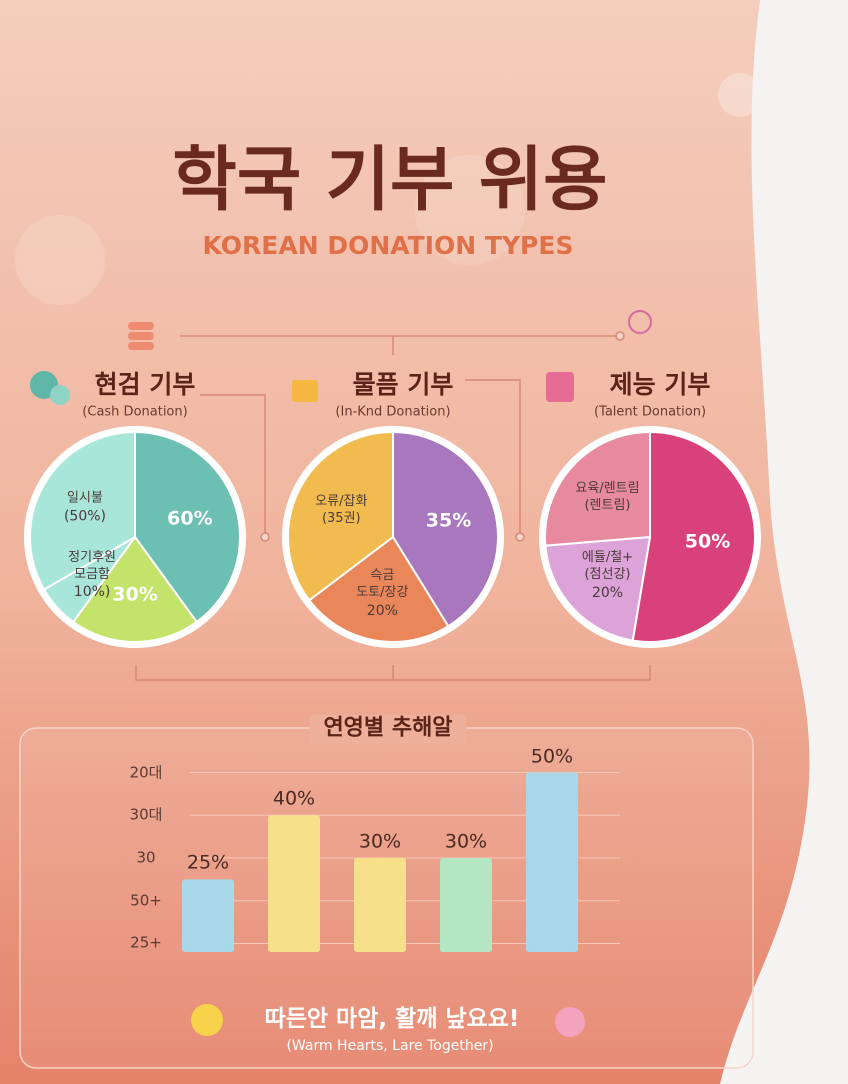 This screenshot has height=1084, width=848. I want to click on slice-category: 요육/렌트림 (렌트림), so click(607, 496).